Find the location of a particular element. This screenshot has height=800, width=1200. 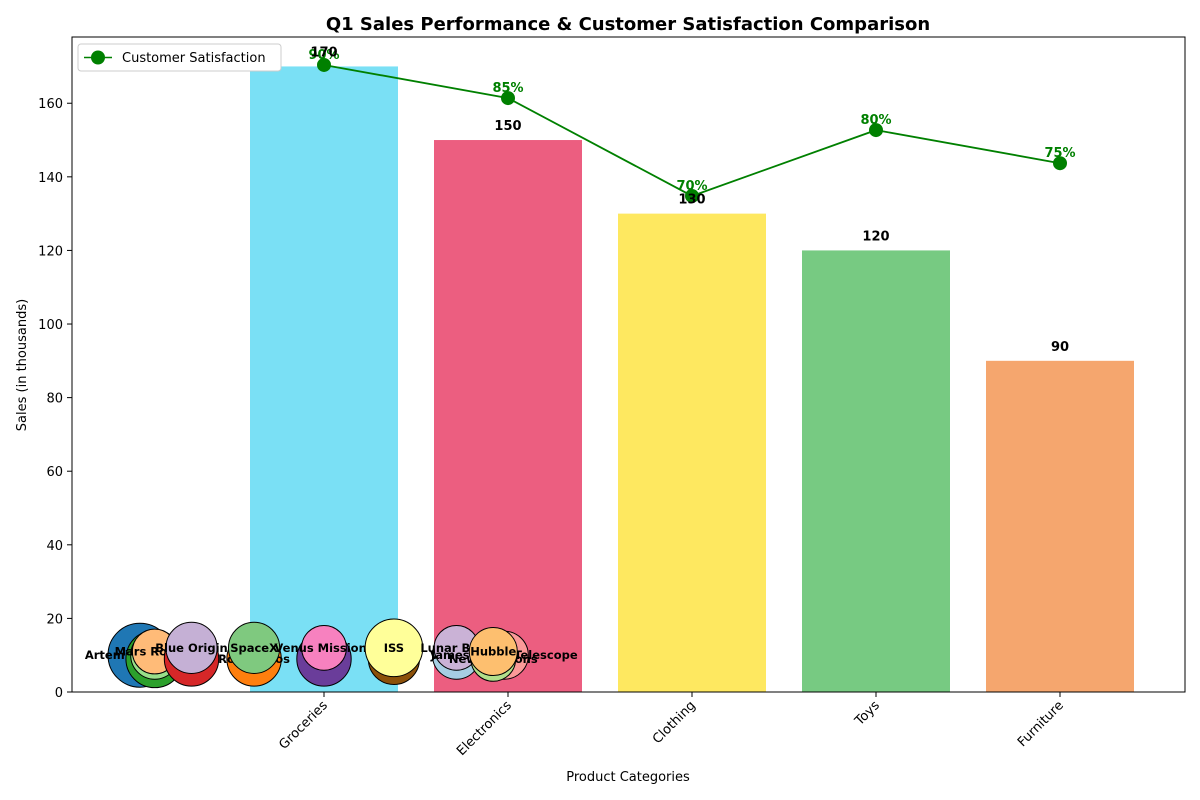

bubble-label-blue-origin: Blue Origin is located at coordinates (191, 648).